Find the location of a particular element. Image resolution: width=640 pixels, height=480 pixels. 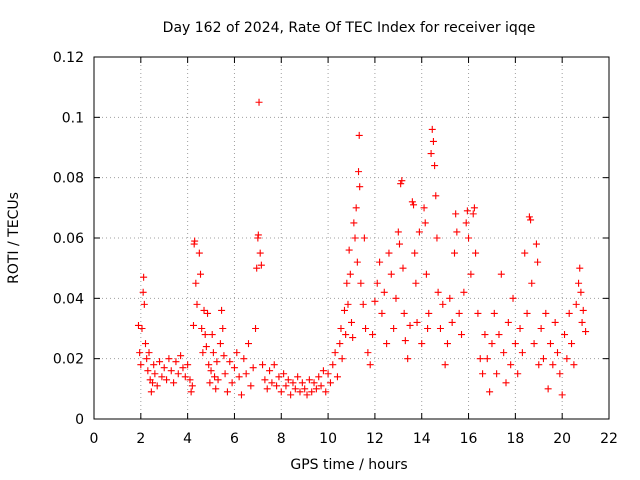

y-axis-label: ROTI / TECUs is located at coordinates (14, 238).